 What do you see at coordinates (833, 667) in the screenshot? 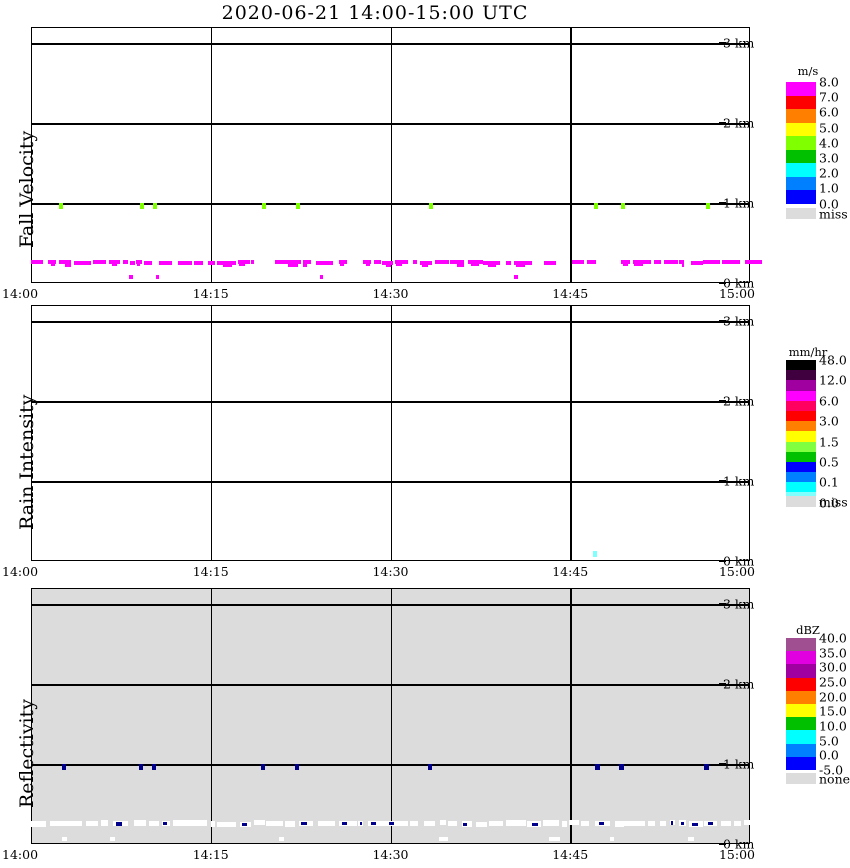
I see `colorbar-tick-label: 30.0` at bounding box center [833, 667].